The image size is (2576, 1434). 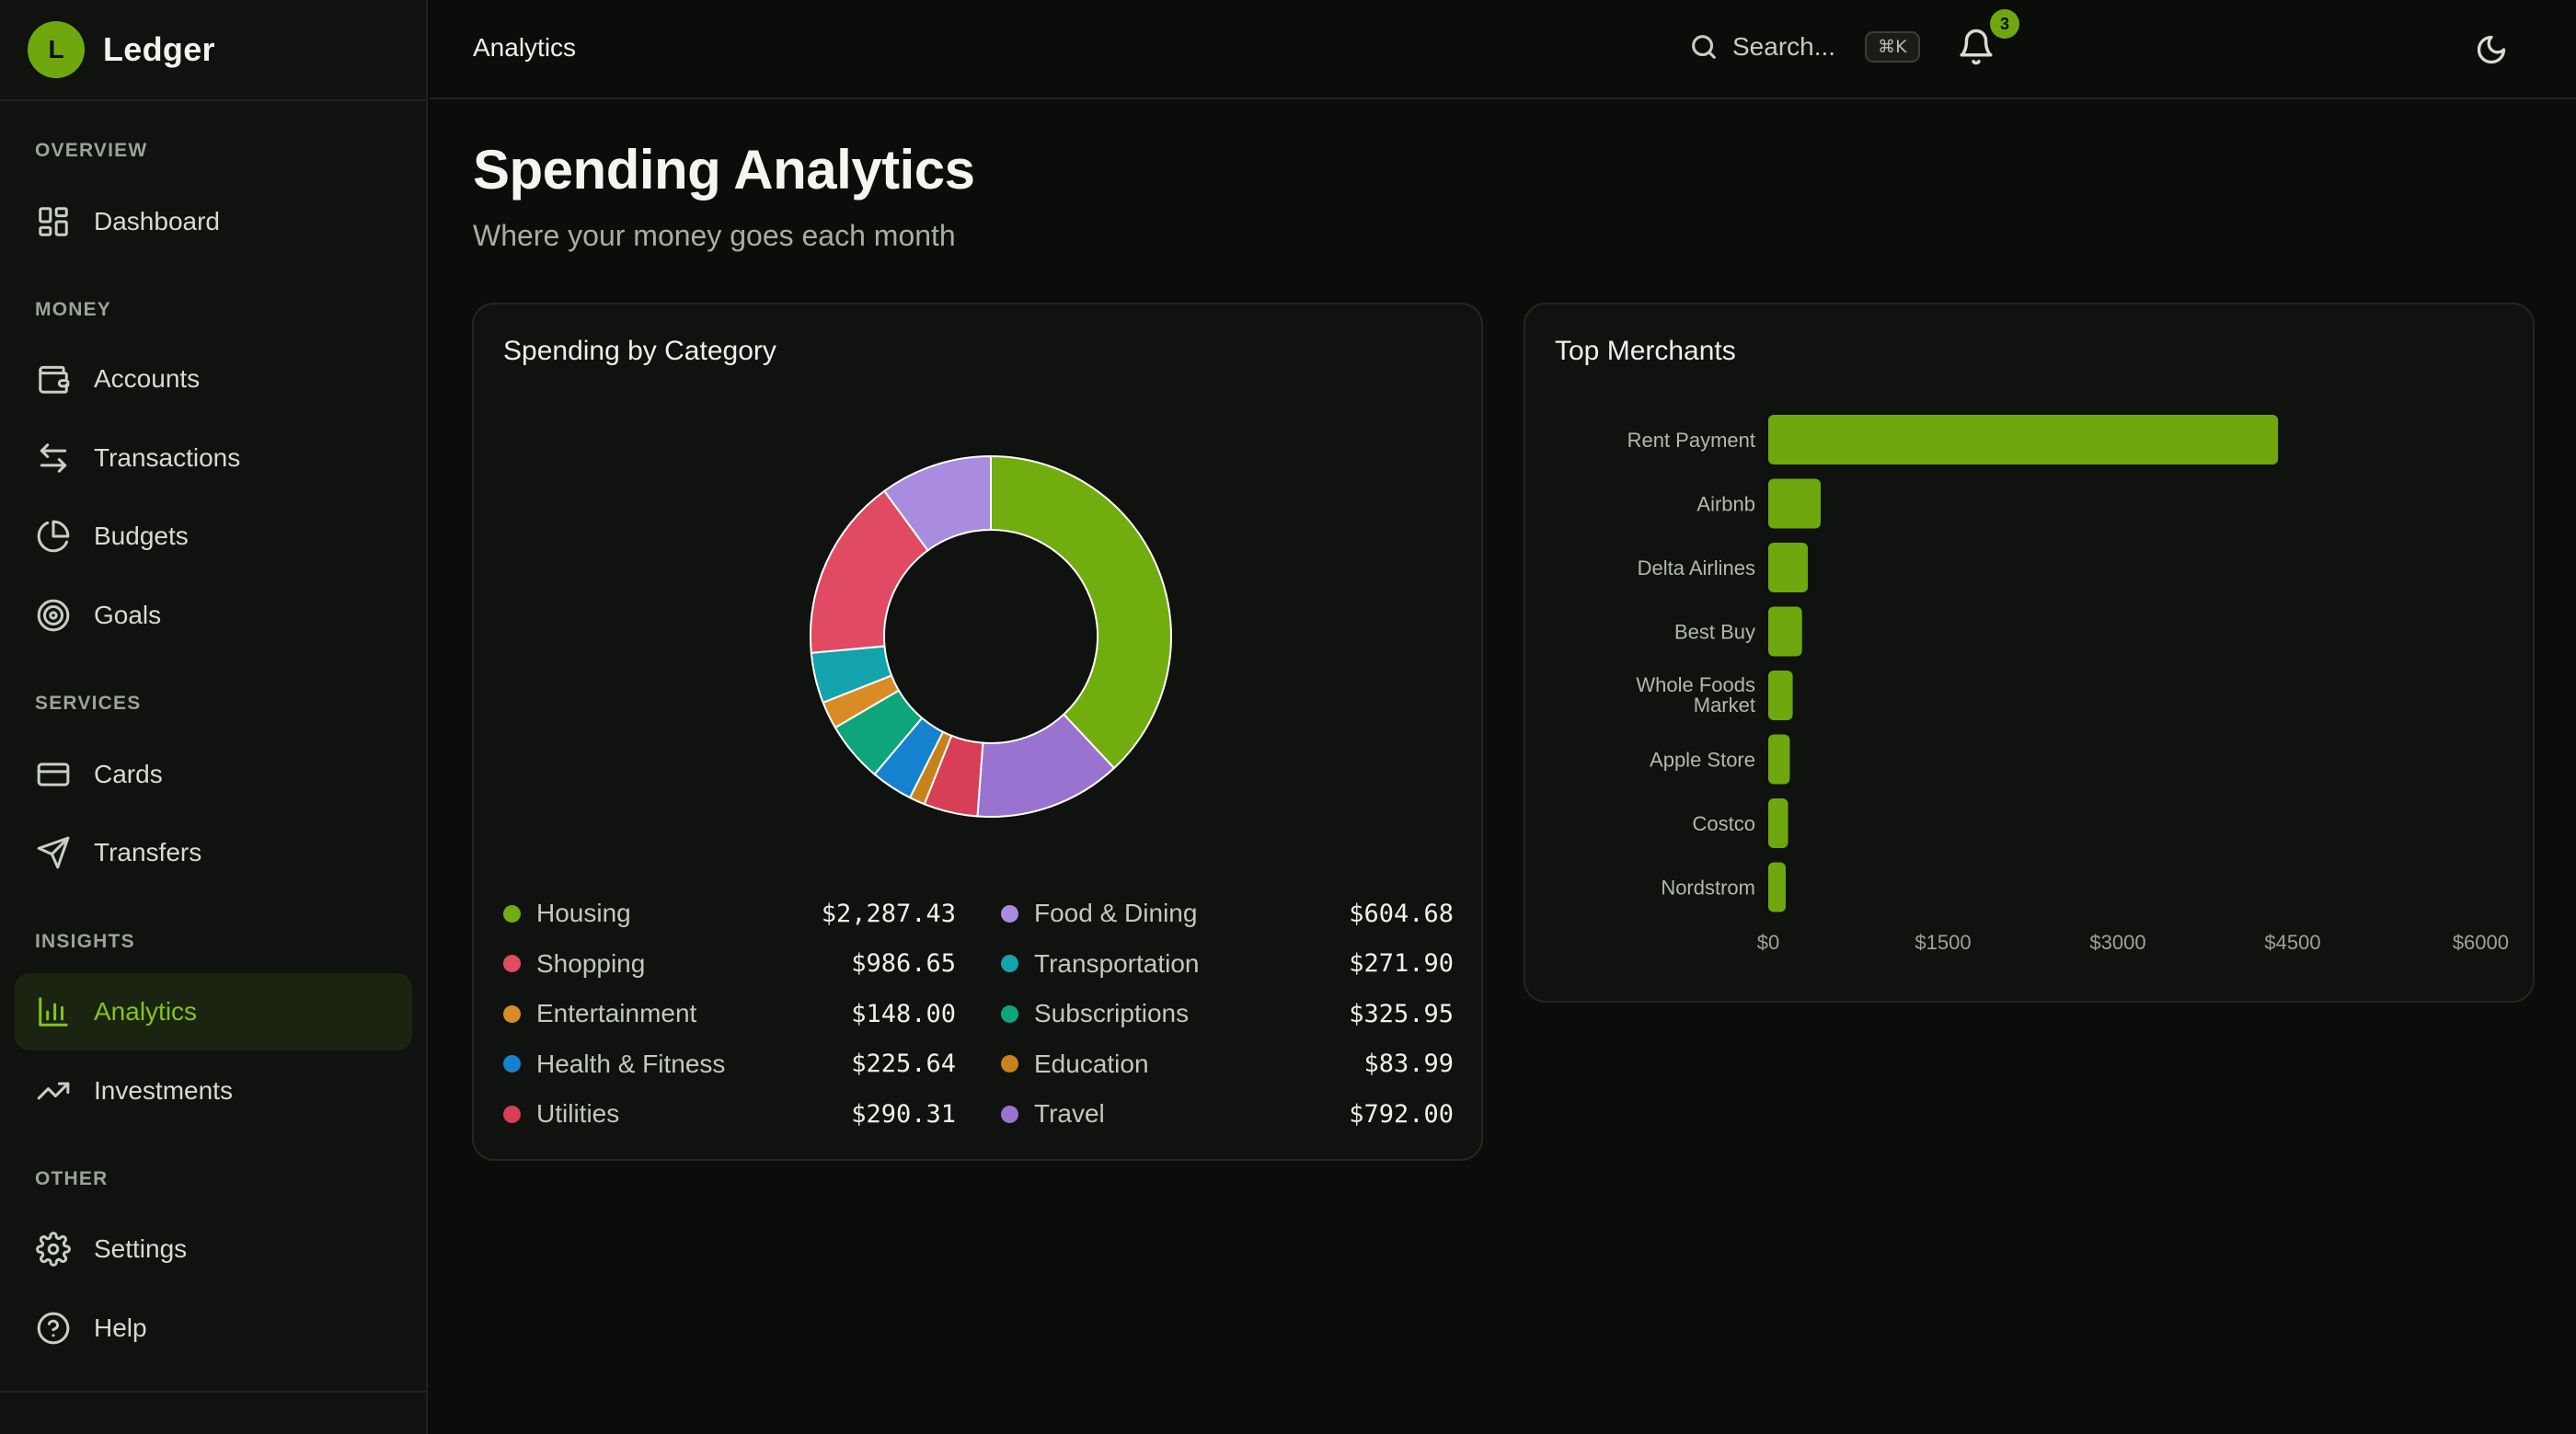 What do you see at coordinates (53, 379) in the screenshot?
I see `wallet-icon` at bounding box center [53, 379].